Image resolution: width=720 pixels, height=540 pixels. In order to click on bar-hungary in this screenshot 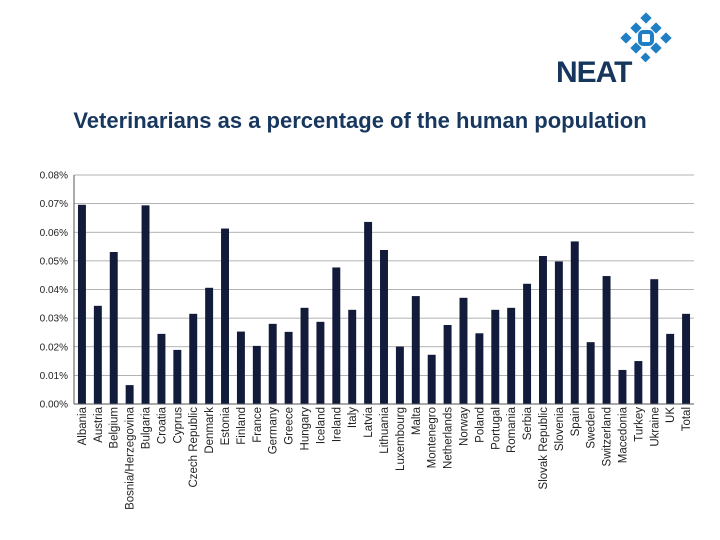, I will do `click(304, 355)`.